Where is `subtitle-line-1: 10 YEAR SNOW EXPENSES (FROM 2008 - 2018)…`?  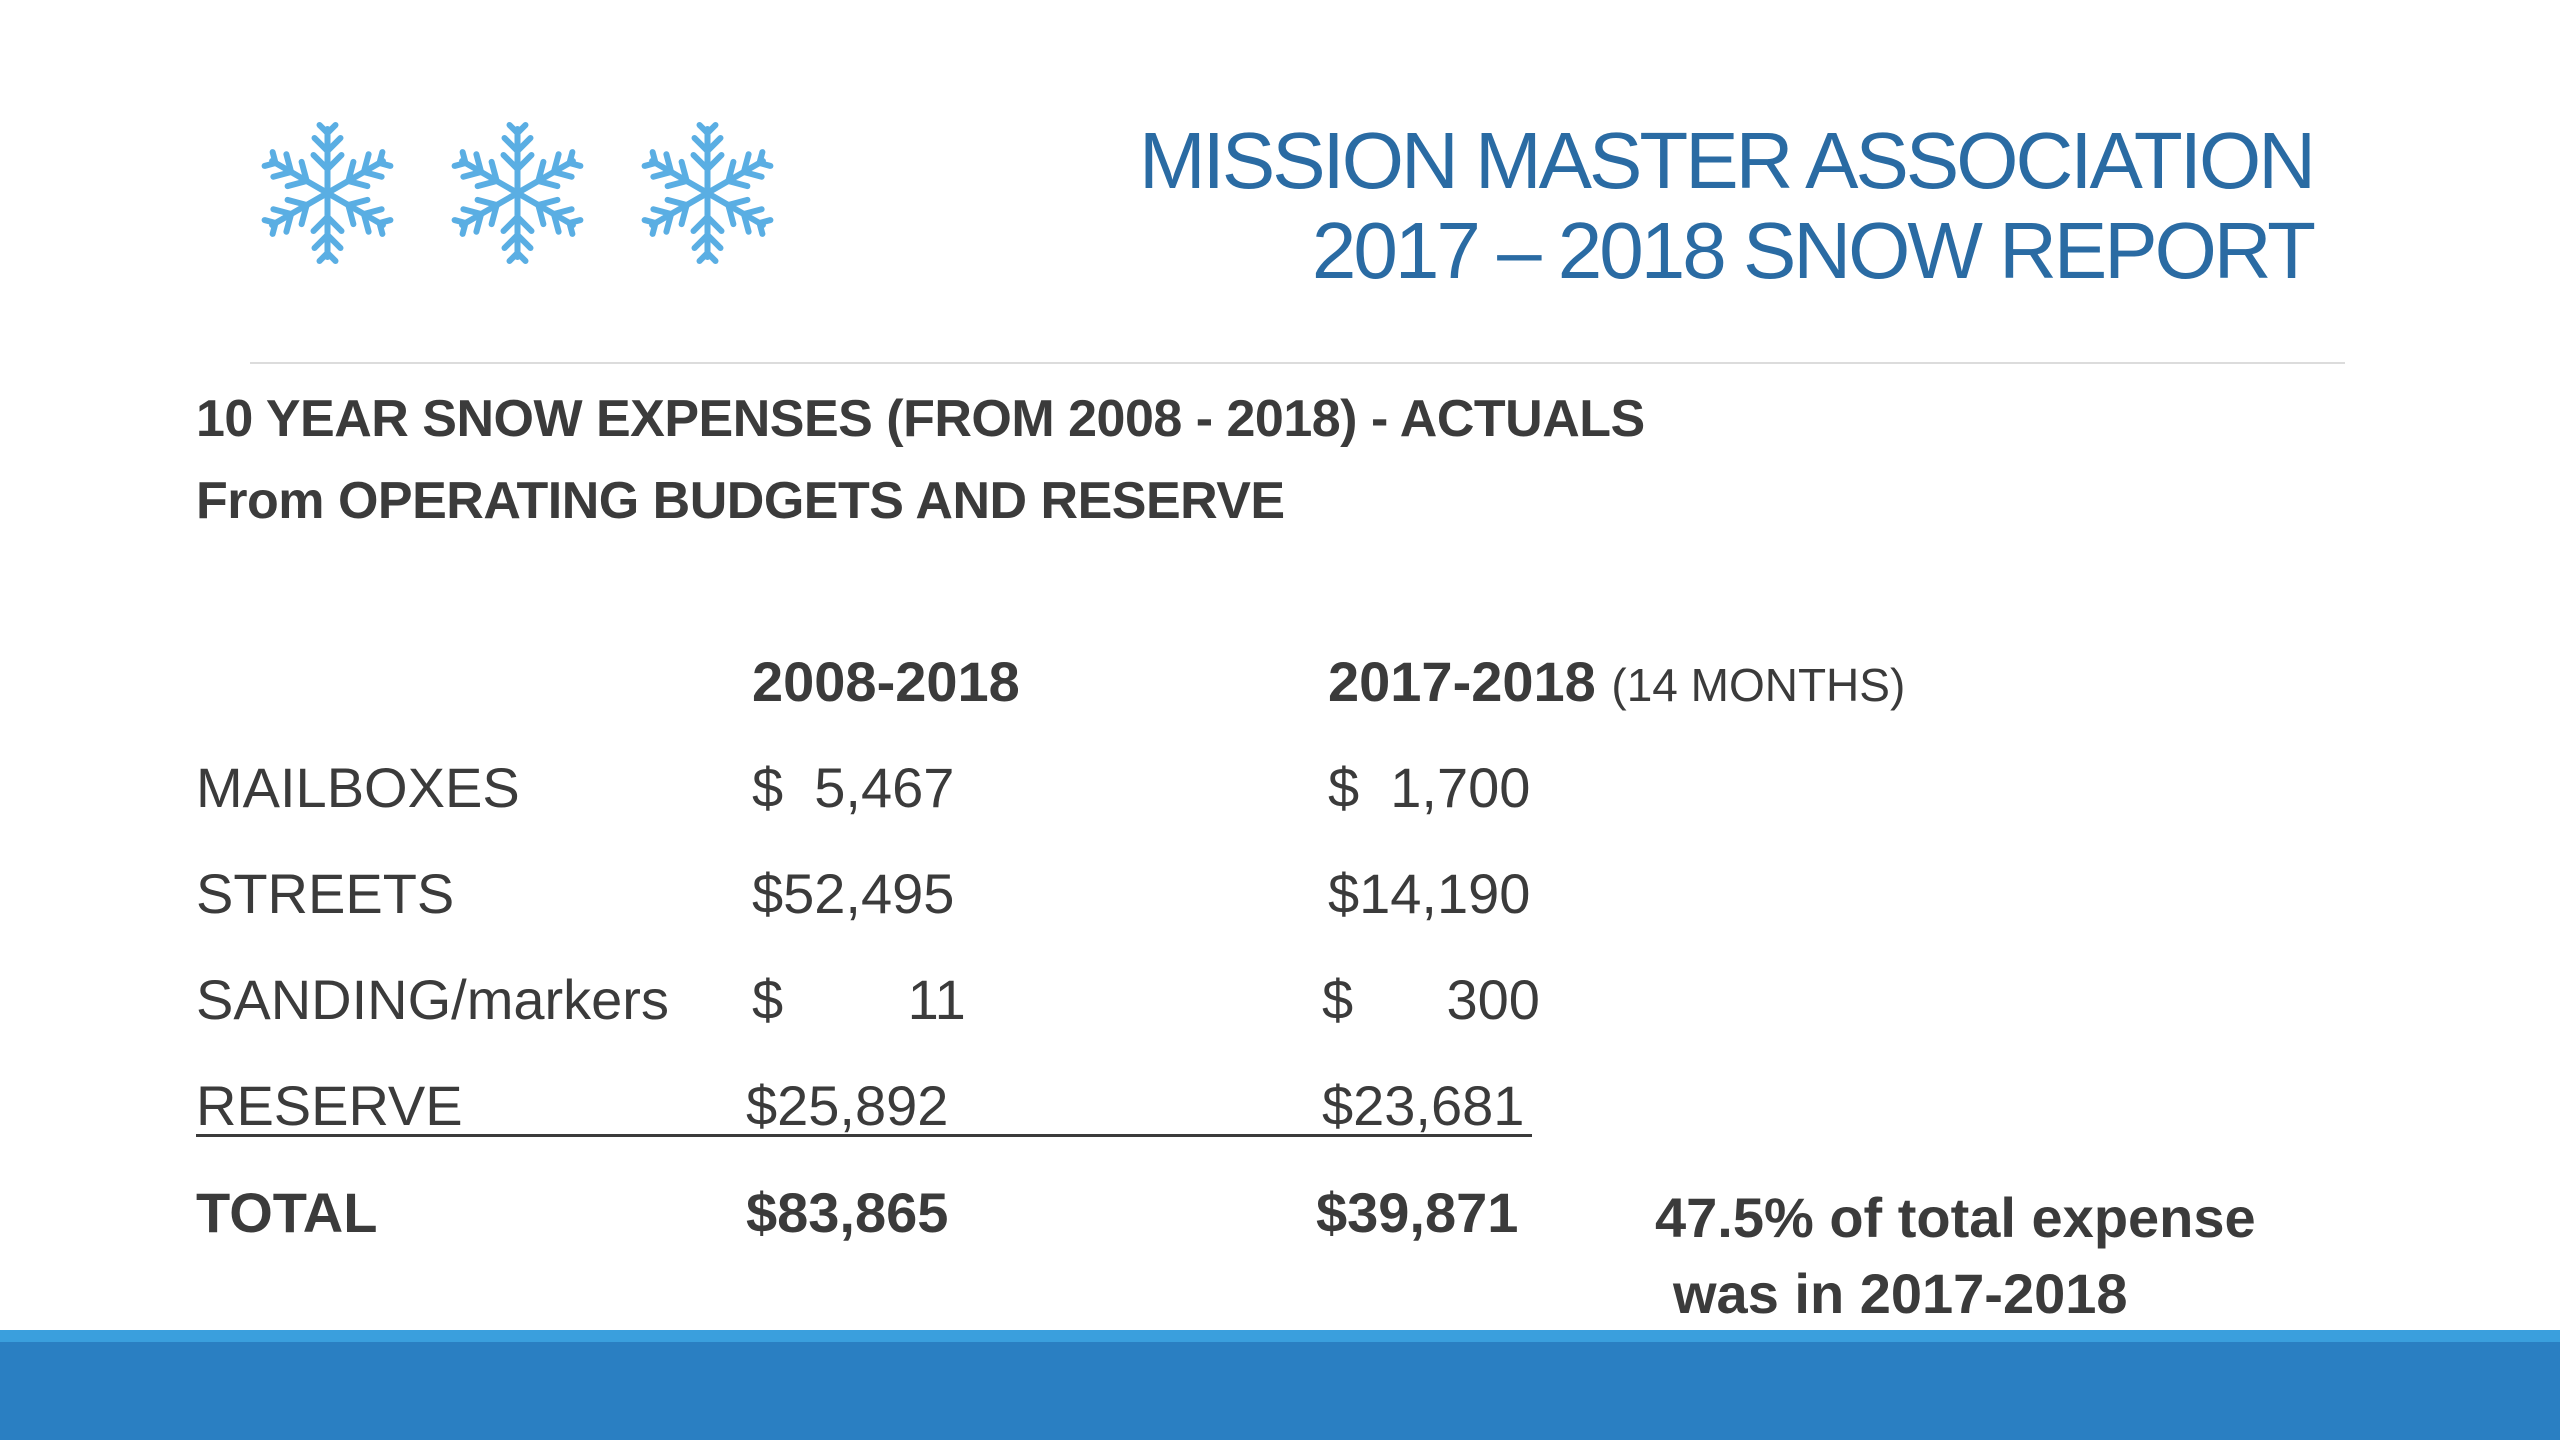
subtitle-line-1: 10 YEAR SNOW EXPENSES (FROM 2008 - 2018)… is located at coordinates (920, 419).